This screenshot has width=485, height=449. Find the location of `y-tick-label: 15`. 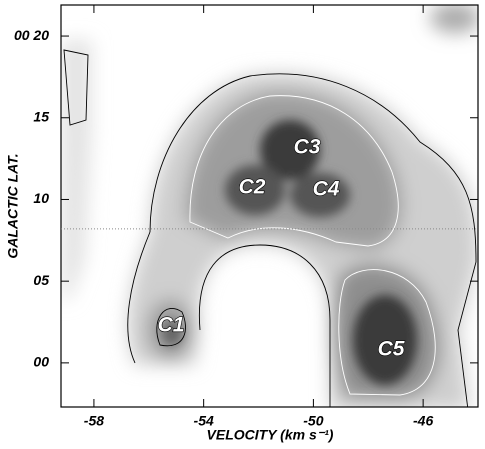

y-tick-label: 15 is located at coordinates (41, 116).